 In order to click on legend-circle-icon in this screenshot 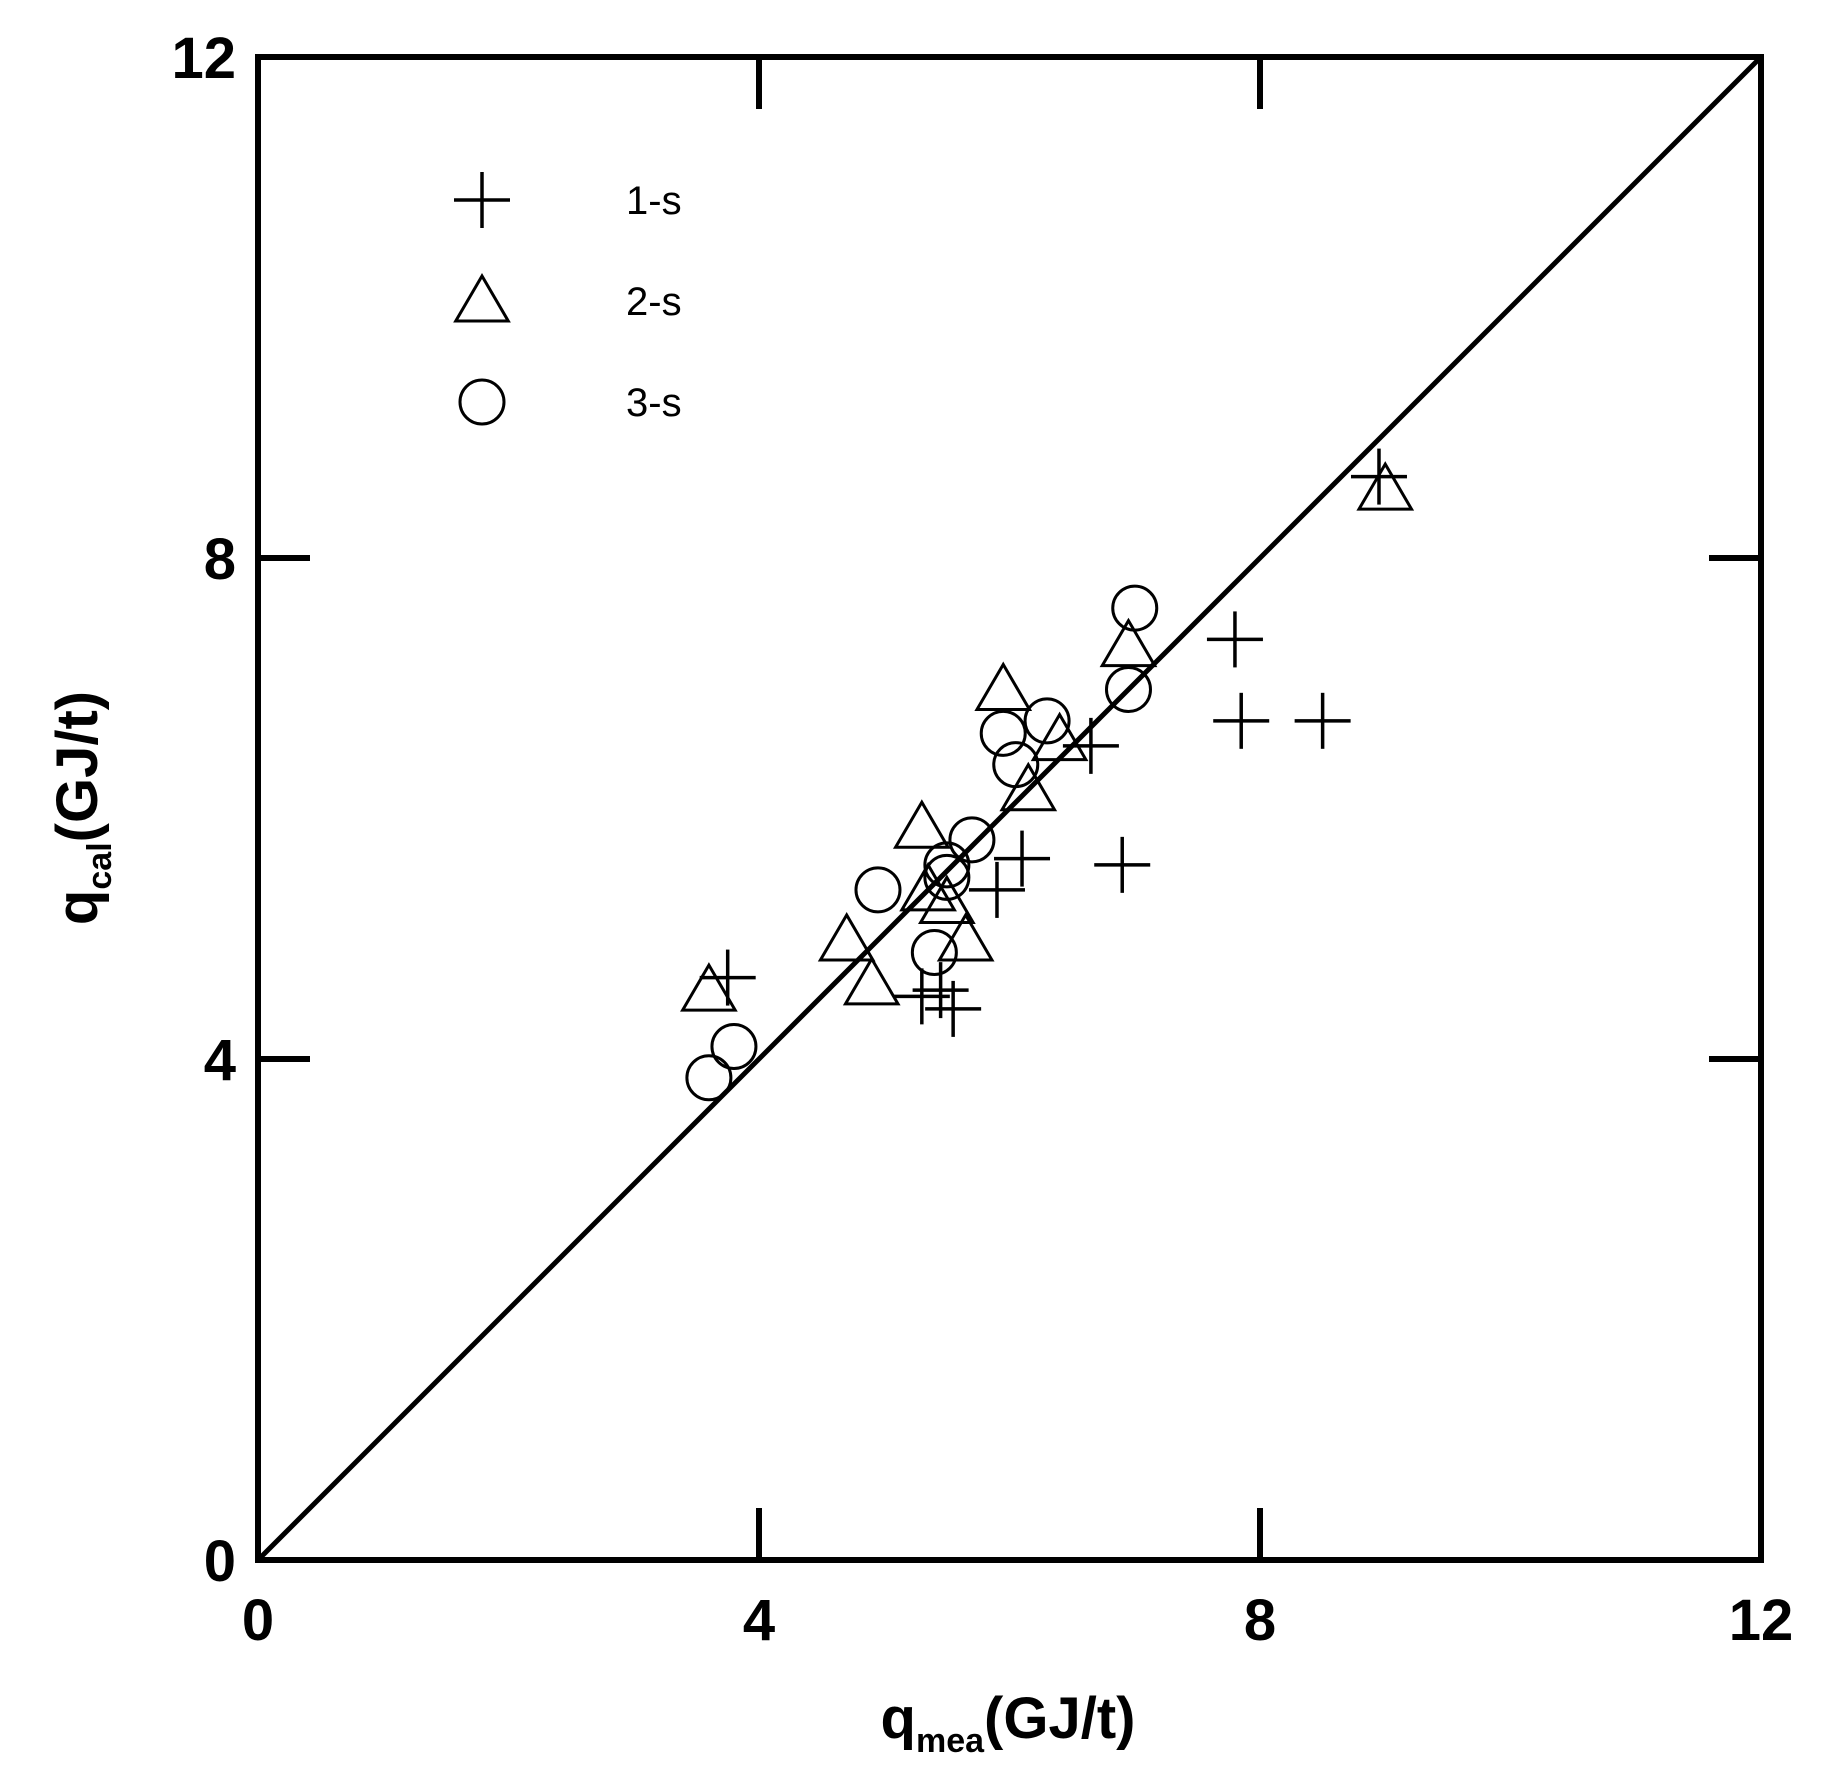, I will do `click(482, 402)`.